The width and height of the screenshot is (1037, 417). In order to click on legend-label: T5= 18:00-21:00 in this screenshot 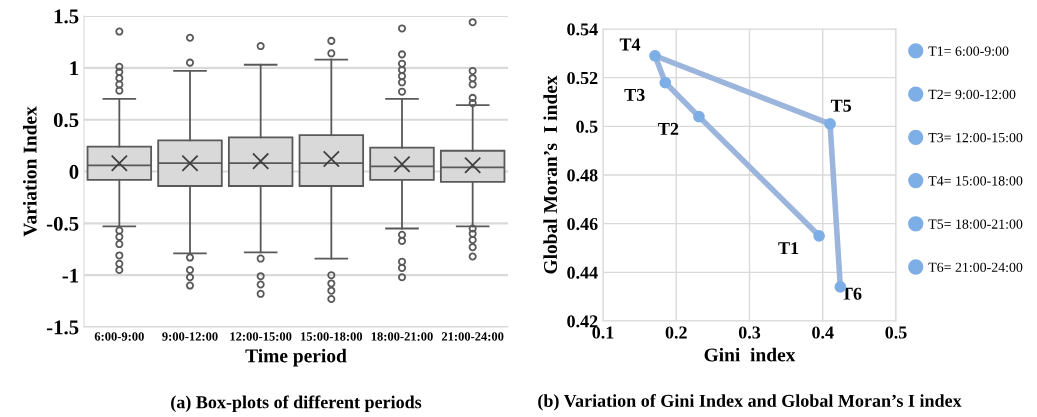, I will do `click(975, 224)`.